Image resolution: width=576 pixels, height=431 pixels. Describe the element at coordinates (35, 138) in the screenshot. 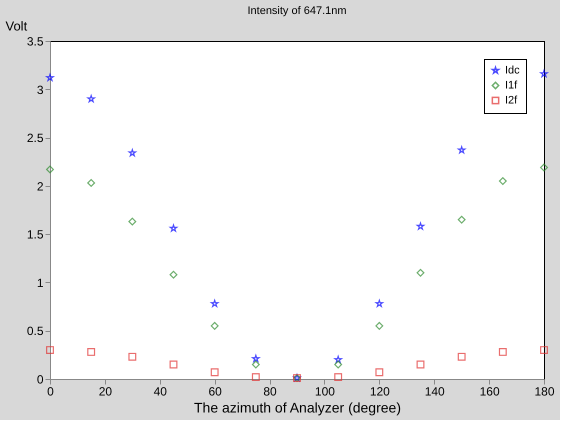

I see `y-tick-label: 2.5` at that location.